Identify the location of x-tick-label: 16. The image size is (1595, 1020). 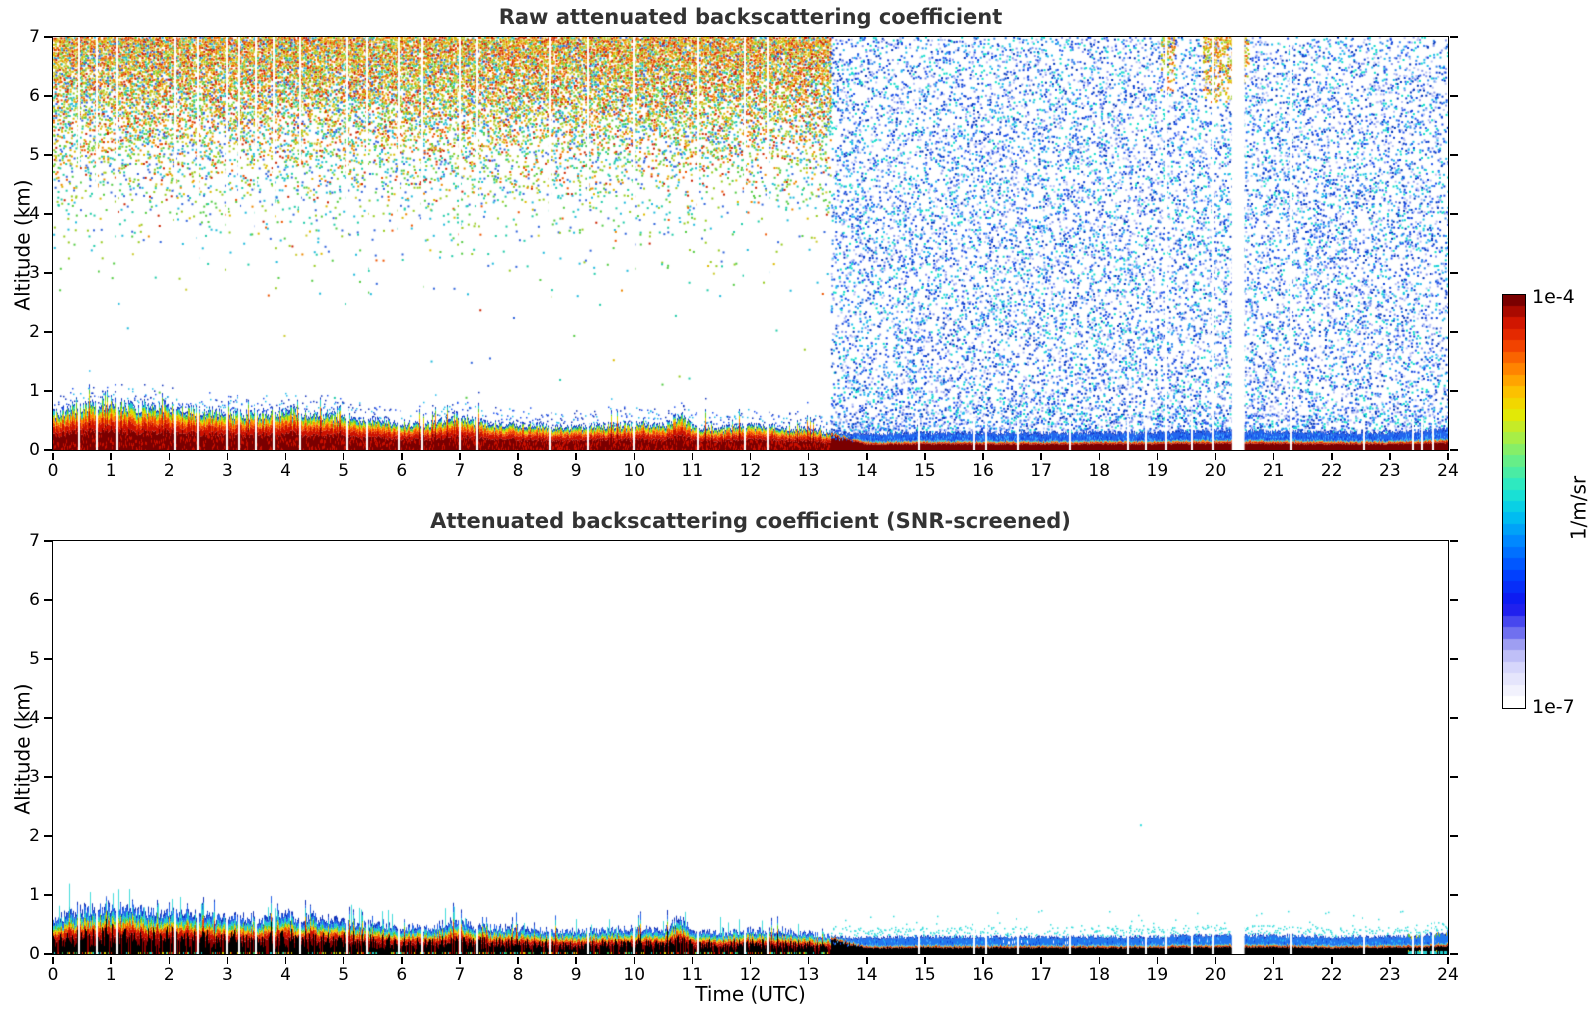
(983, 975).